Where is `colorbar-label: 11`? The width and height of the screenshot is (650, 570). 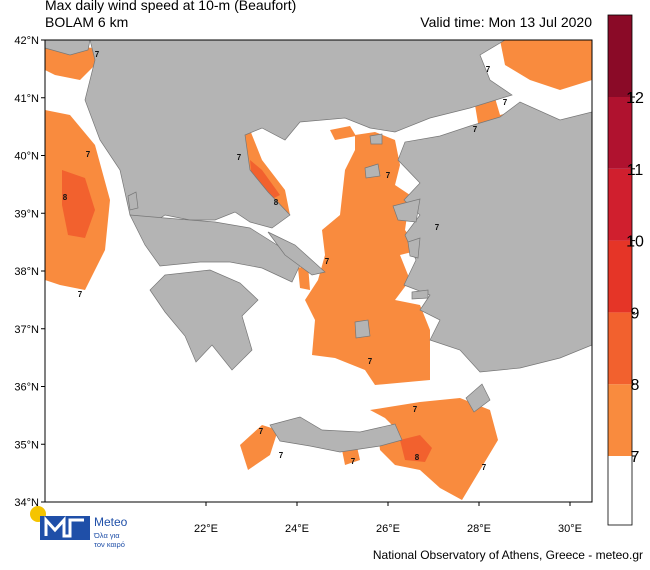
colorbar-label: 11 is located at coordinates (635, 170).